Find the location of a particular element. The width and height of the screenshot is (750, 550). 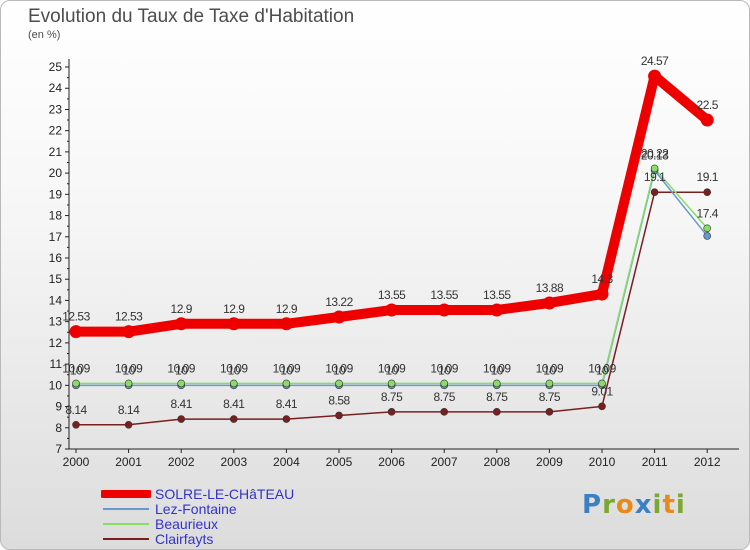

legend-swatch-beaurieux is located at coordinates (126, 524).